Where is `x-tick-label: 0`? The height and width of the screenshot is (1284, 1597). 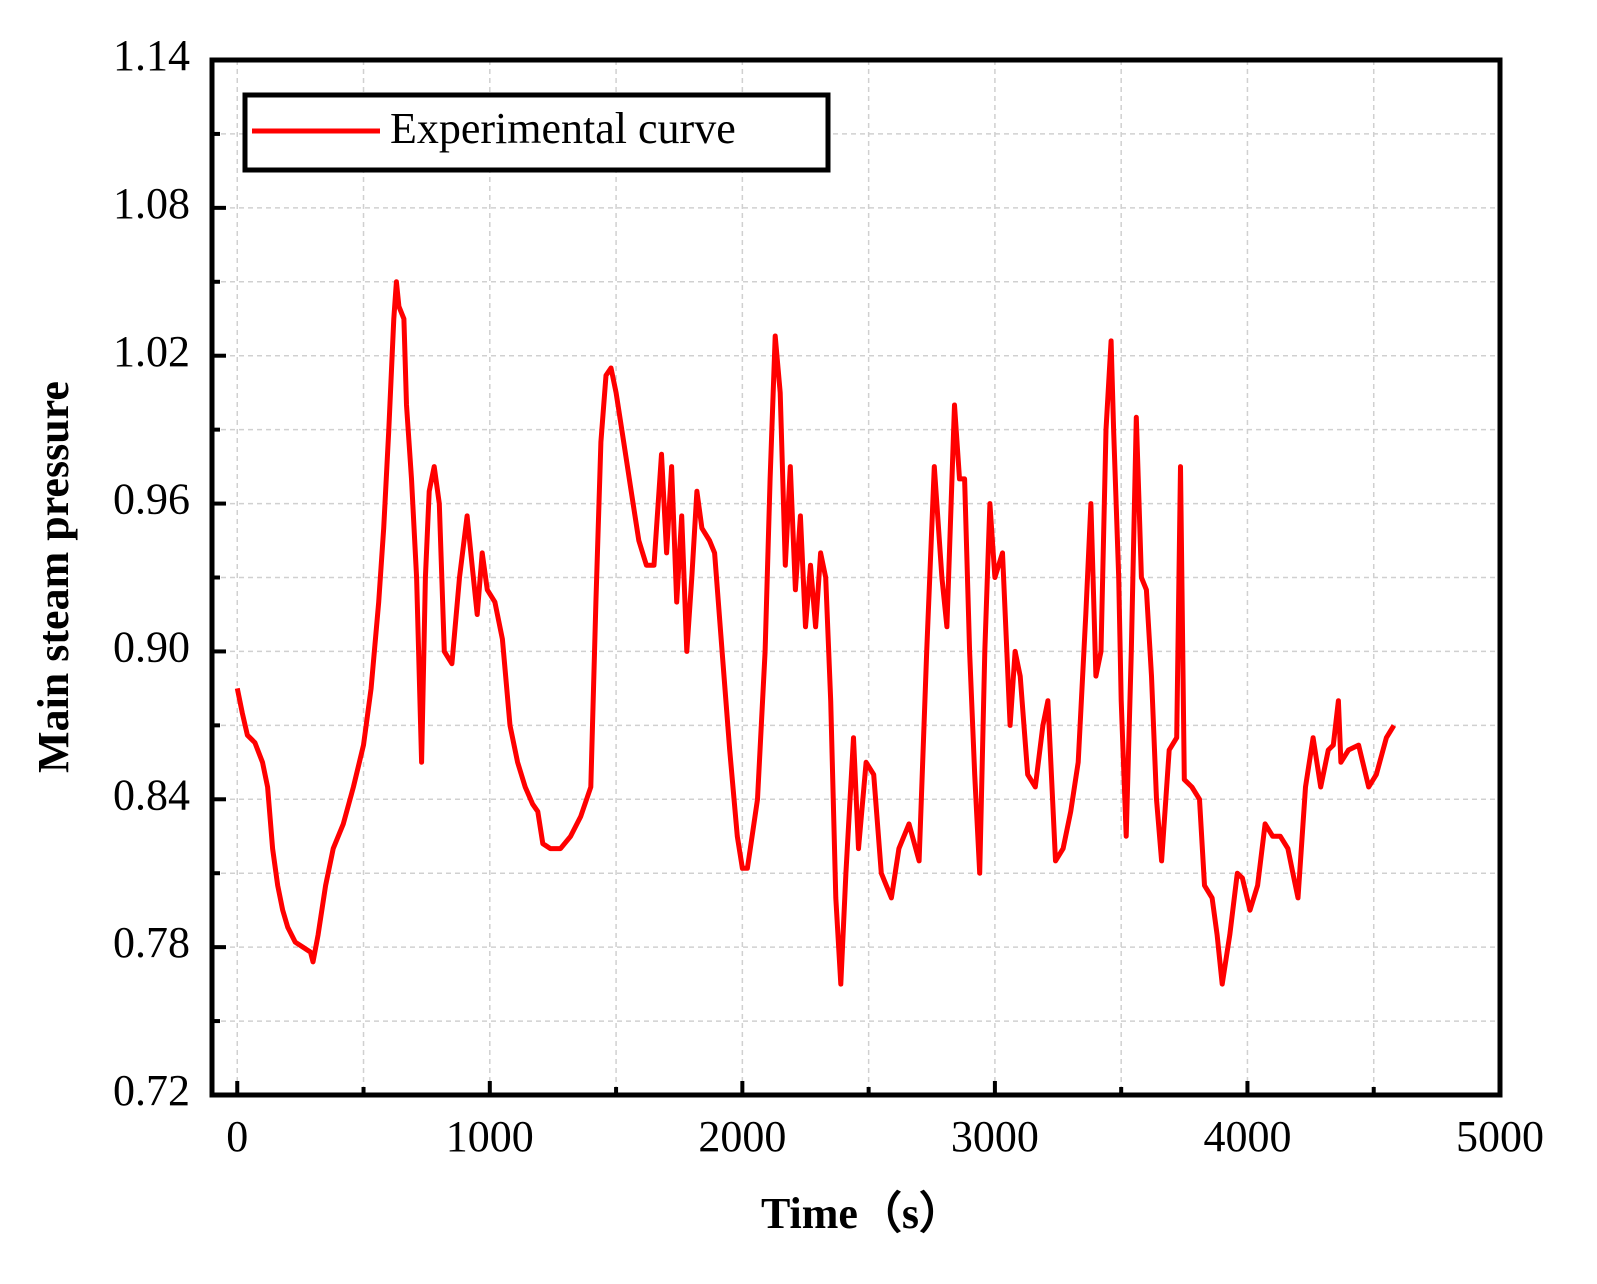
x-tick-label: 0 is located at coordinates (237, 1136).